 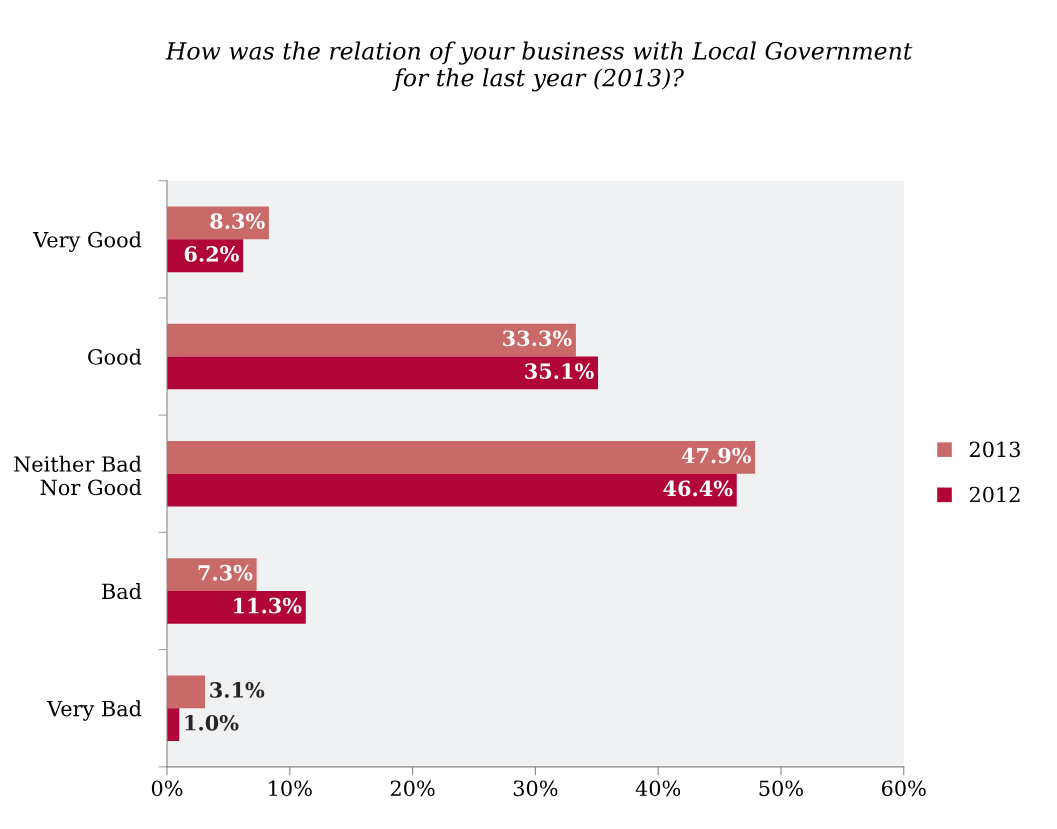 I want to click on x-tick-label: 20%, so click(x=412, y=788).